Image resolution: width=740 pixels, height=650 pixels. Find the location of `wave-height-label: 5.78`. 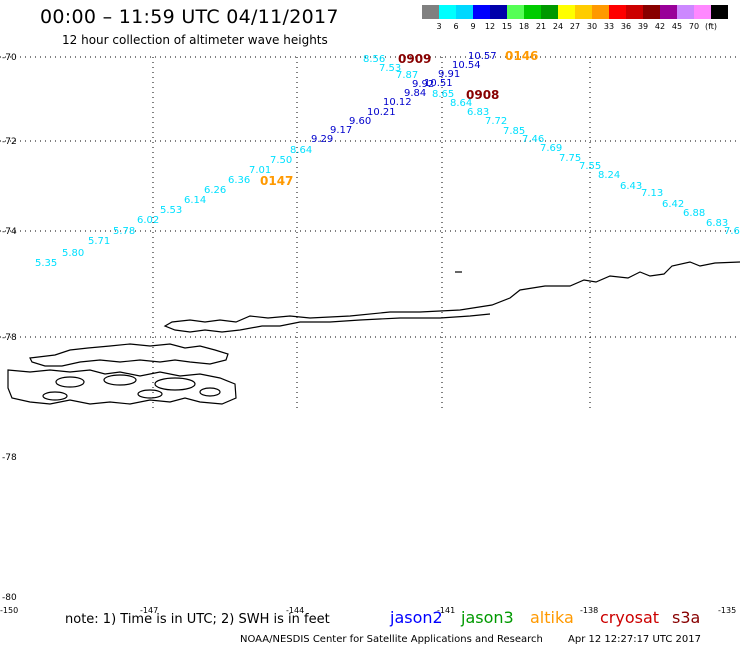

wave-height-label: 5.78 is located at coordinates (124, 231).